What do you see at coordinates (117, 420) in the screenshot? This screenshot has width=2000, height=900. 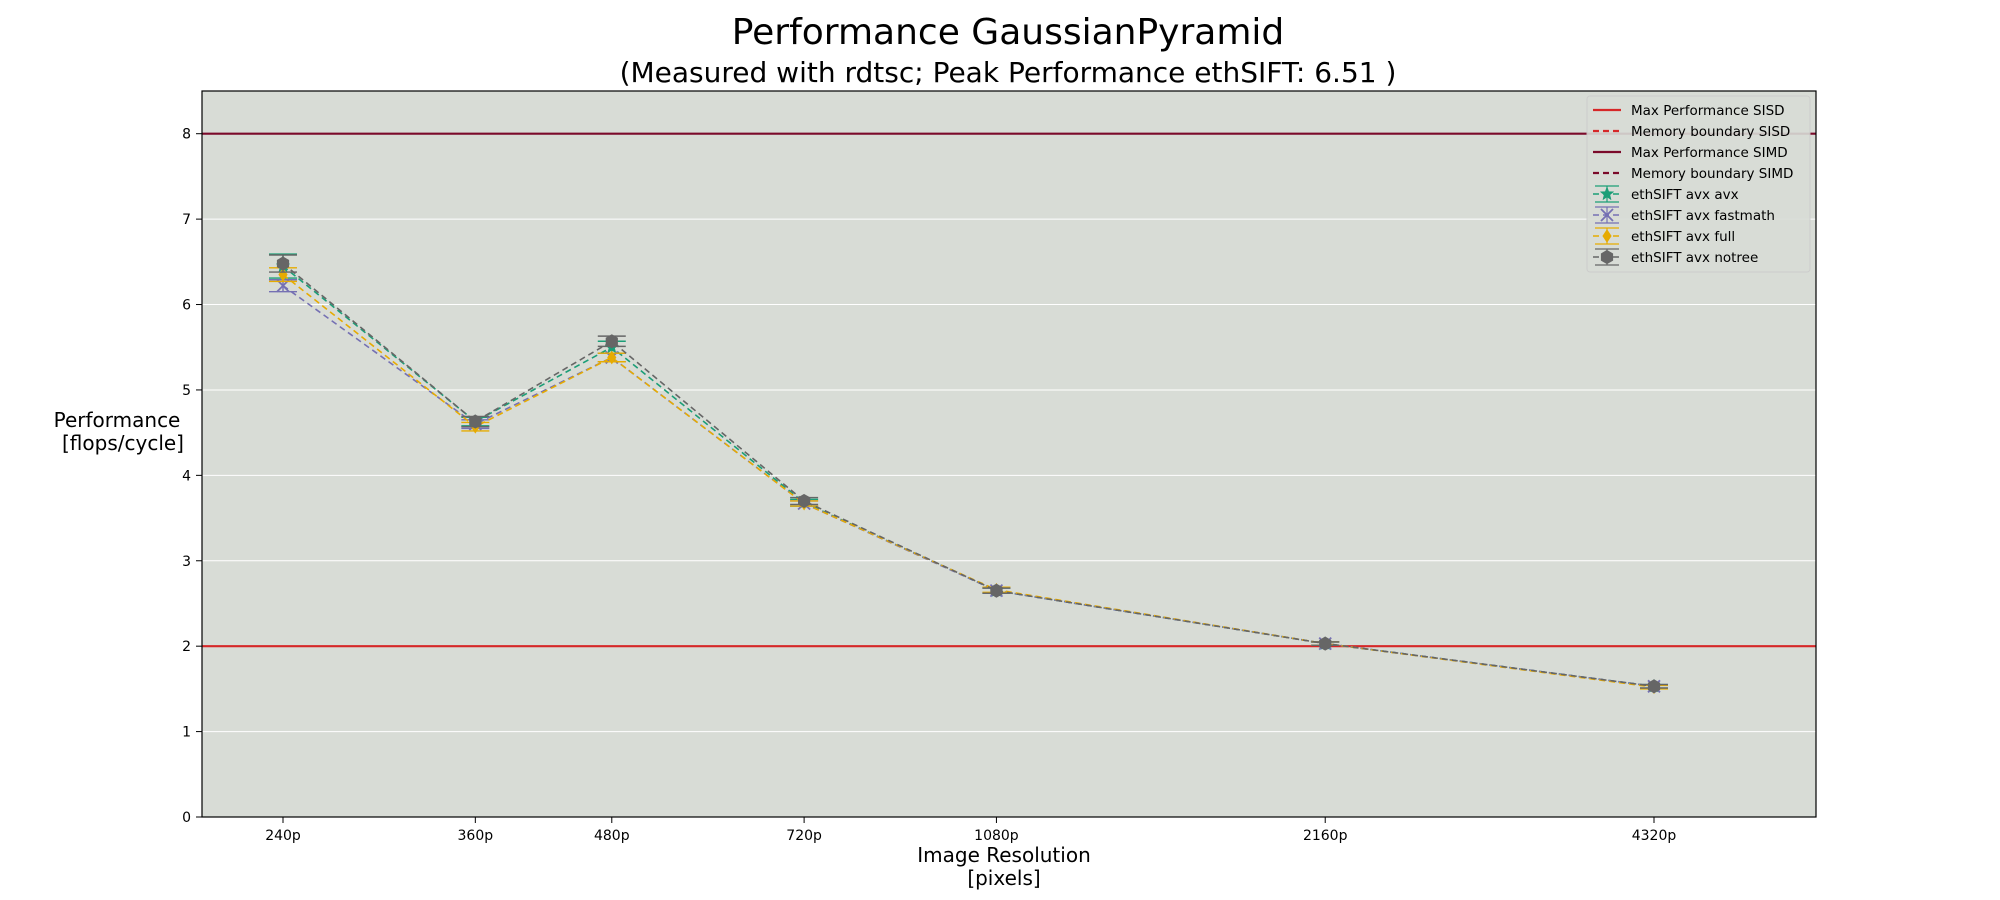 I see `y-axis-label-line1: Performance` at bounding box center [117, 420].